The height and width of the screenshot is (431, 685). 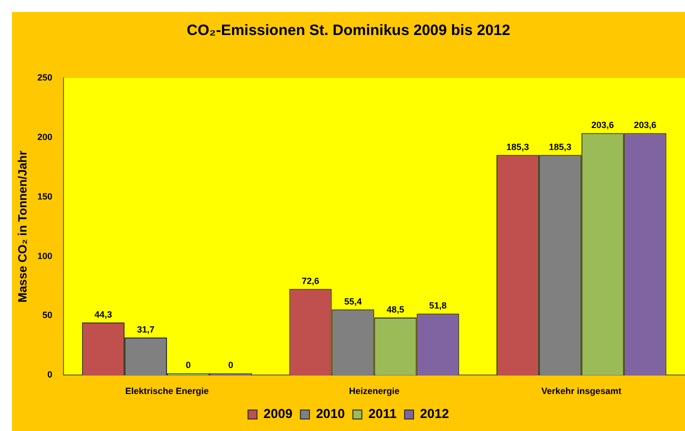 What do you see at coordinates (434, 414) in the screenshot?
I see `legend-label: 2012` at bounding box center [434, 414].